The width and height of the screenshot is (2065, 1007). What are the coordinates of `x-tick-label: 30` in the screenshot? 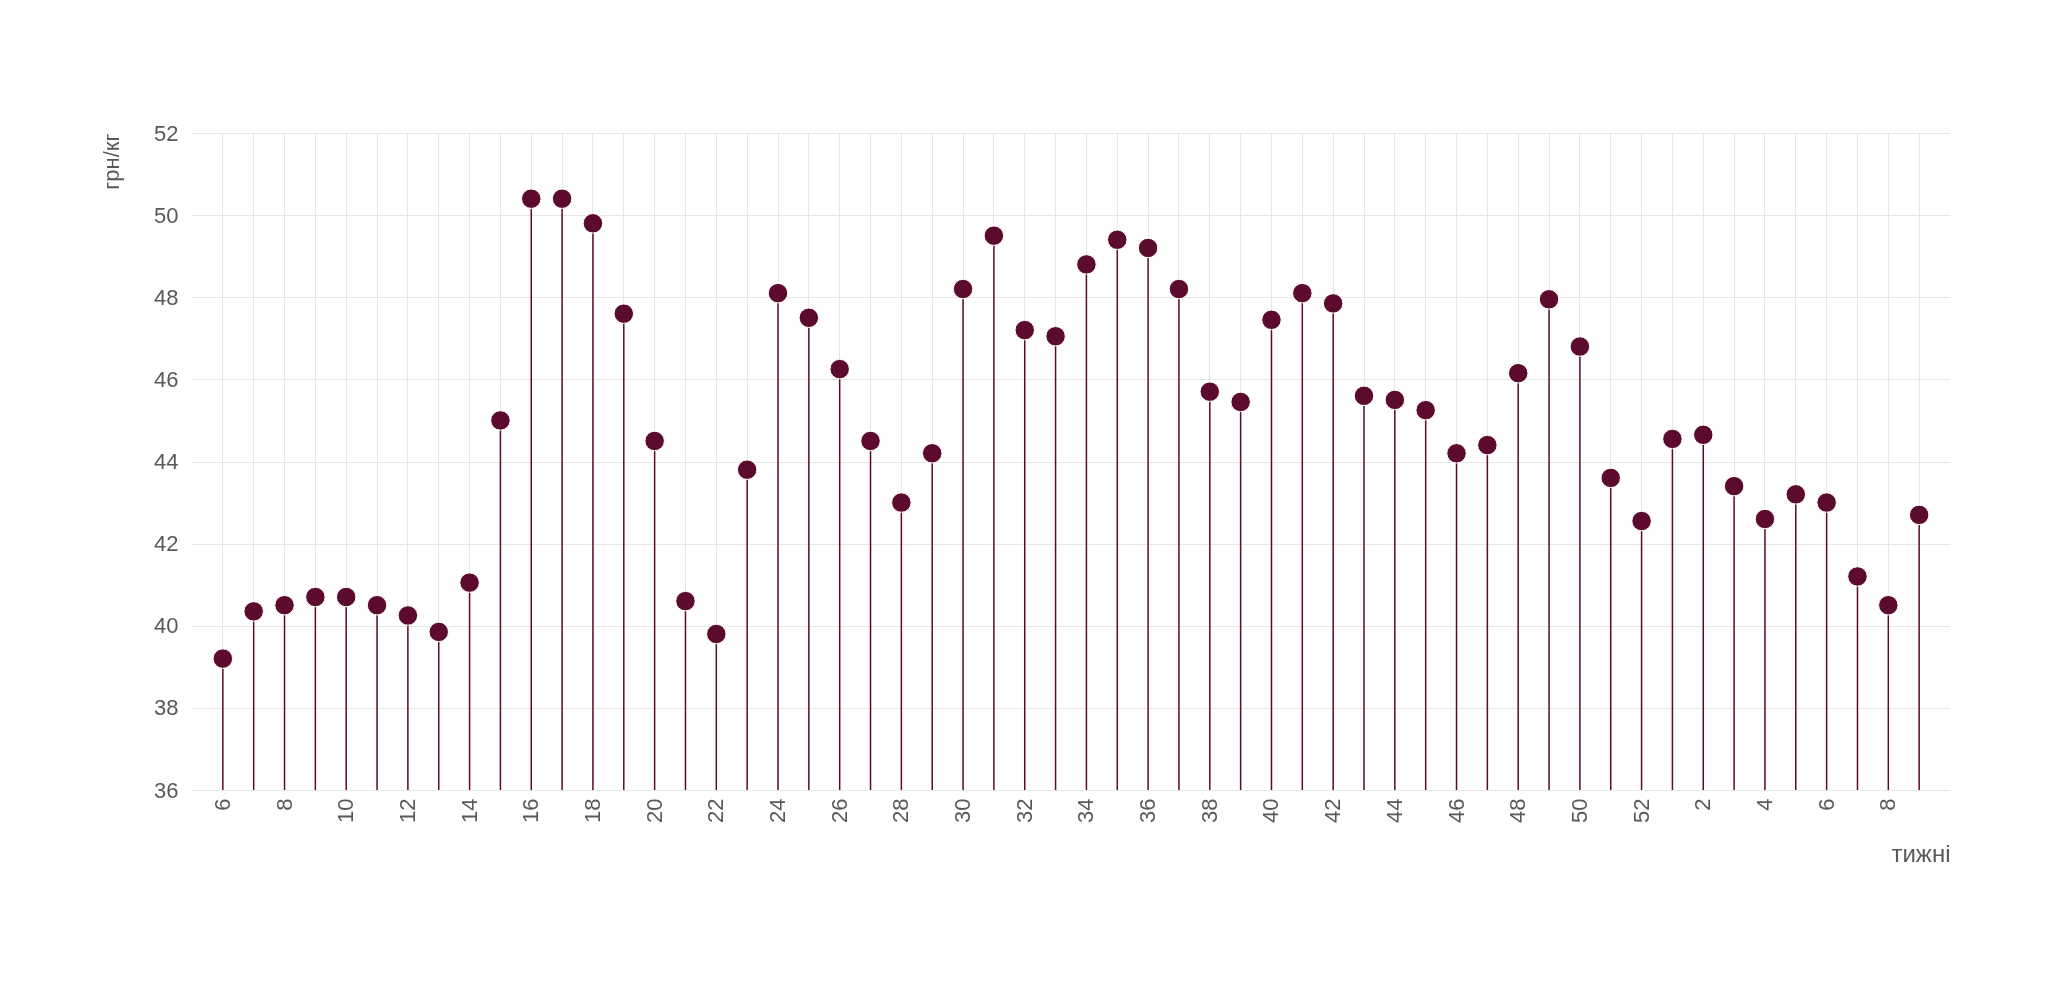 It's located at (963, 810).